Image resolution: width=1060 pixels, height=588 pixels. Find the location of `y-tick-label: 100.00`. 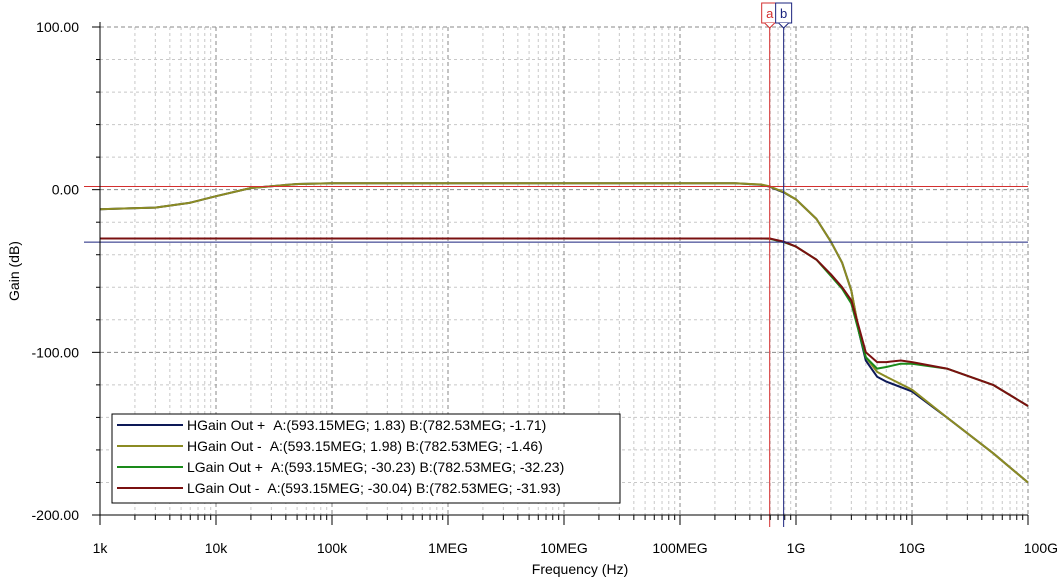

y-tick-label: 100.00 is located at coordinates (57, 27).